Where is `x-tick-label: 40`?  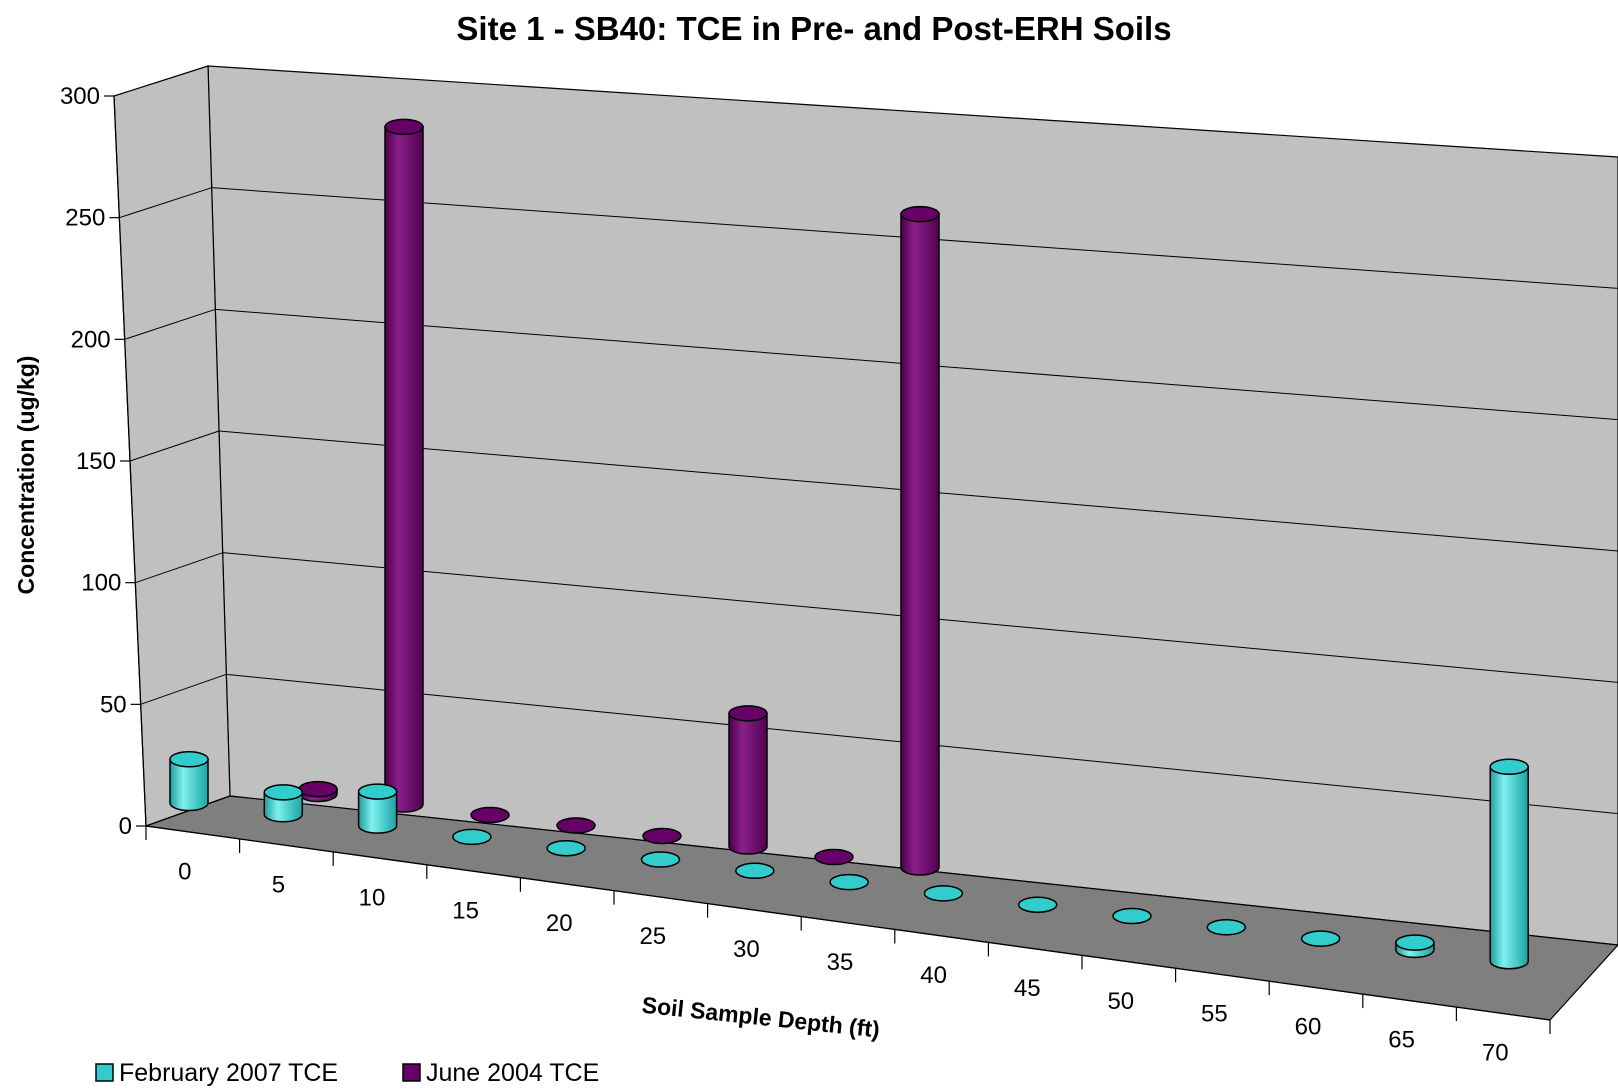
x-tick-label: 40 is located at coordinates (933, 975).